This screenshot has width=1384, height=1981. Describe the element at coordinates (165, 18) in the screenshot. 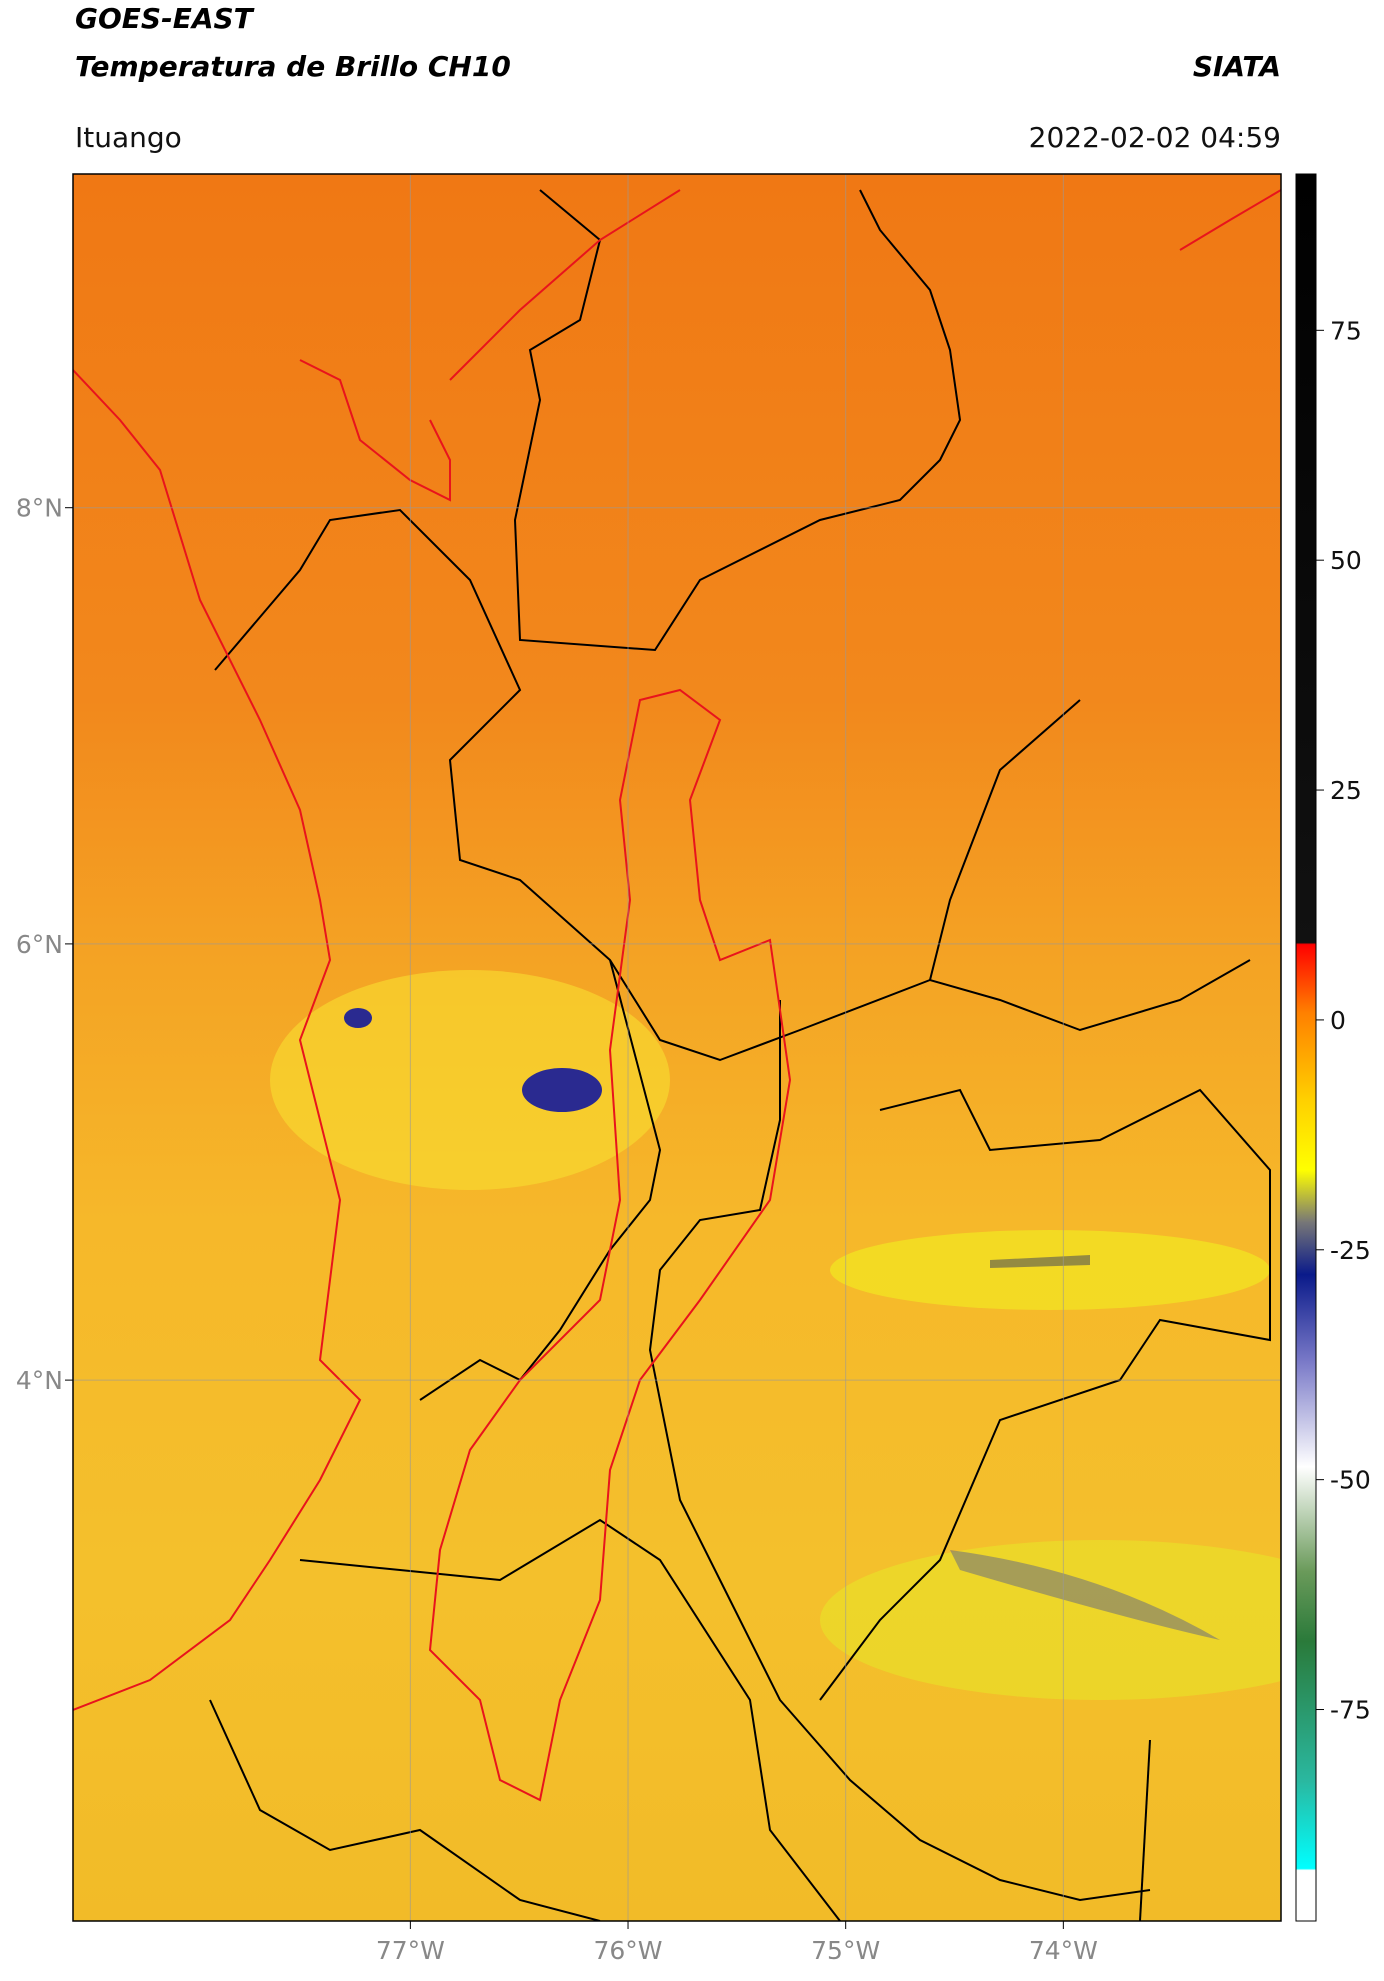

I see `title: GOES-EAST` at that location.